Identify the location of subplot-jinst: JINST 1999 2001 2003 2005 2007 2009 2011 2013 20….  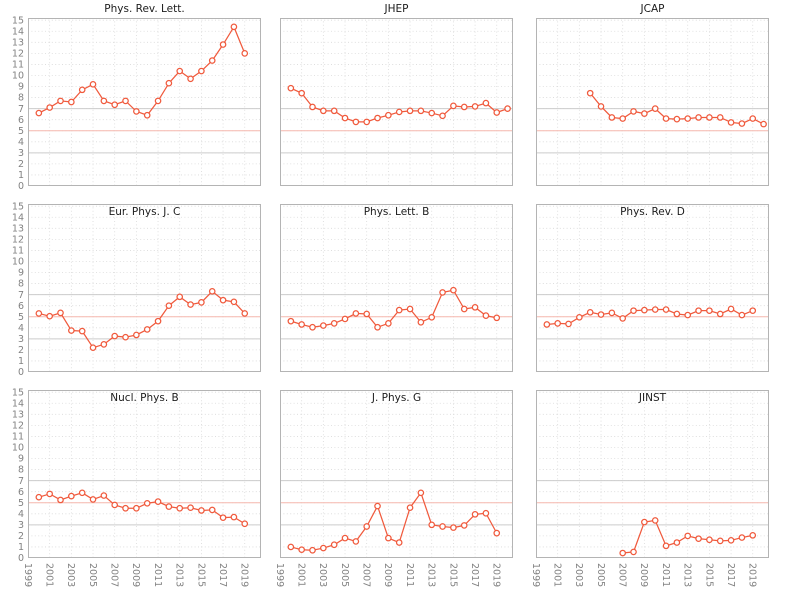
(649, 488).